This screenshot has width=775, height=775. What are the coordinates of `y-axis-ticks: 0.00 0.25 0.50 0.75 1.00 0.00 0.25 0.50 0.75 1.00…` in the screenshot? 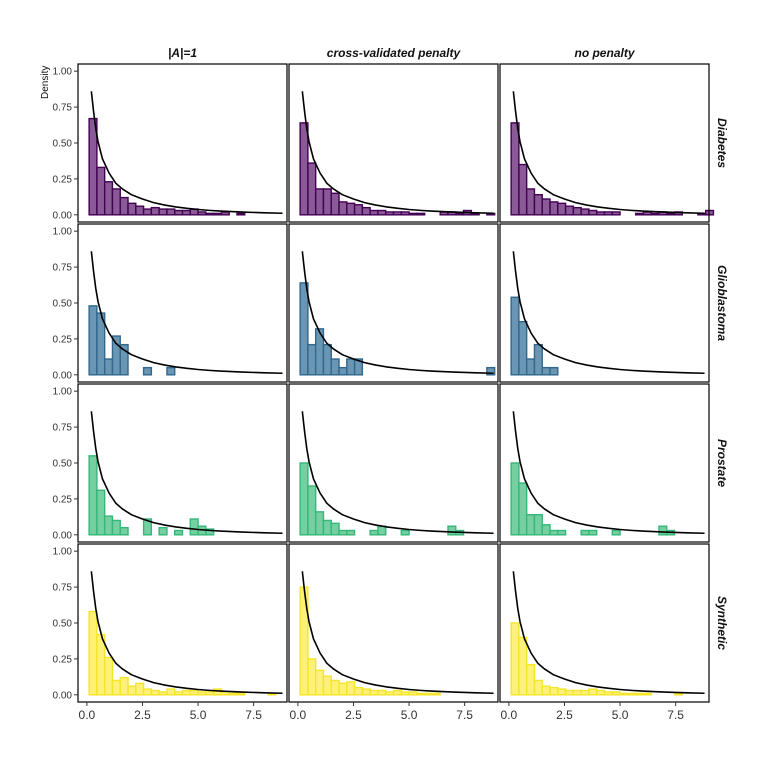 It's located at (65, 384).